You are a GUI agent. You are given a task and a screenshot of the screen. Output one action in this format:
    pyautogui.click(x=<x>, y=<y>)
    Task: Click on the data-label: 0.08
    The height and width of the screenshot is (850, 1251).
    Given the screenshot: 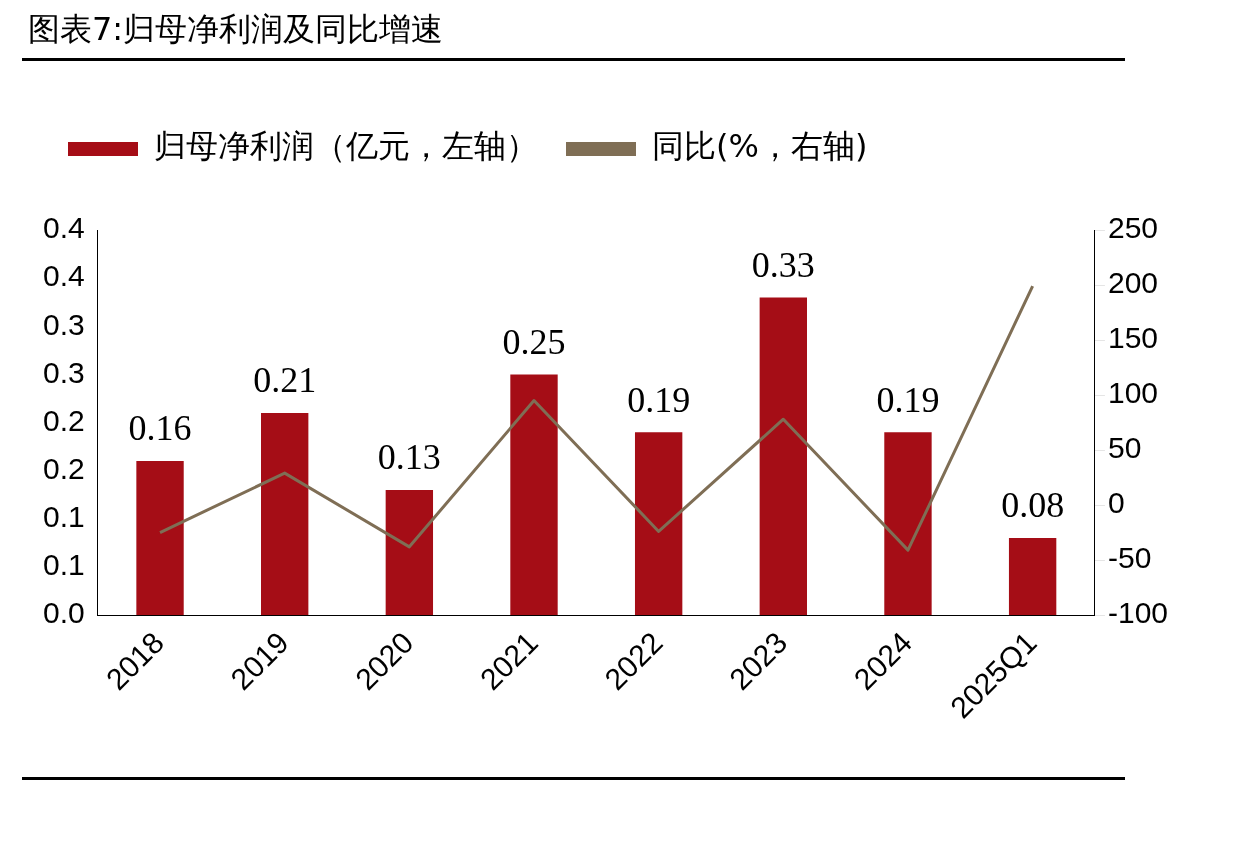 What is the action you would take?
    pyautogui.click(x=1033, y=505)
    